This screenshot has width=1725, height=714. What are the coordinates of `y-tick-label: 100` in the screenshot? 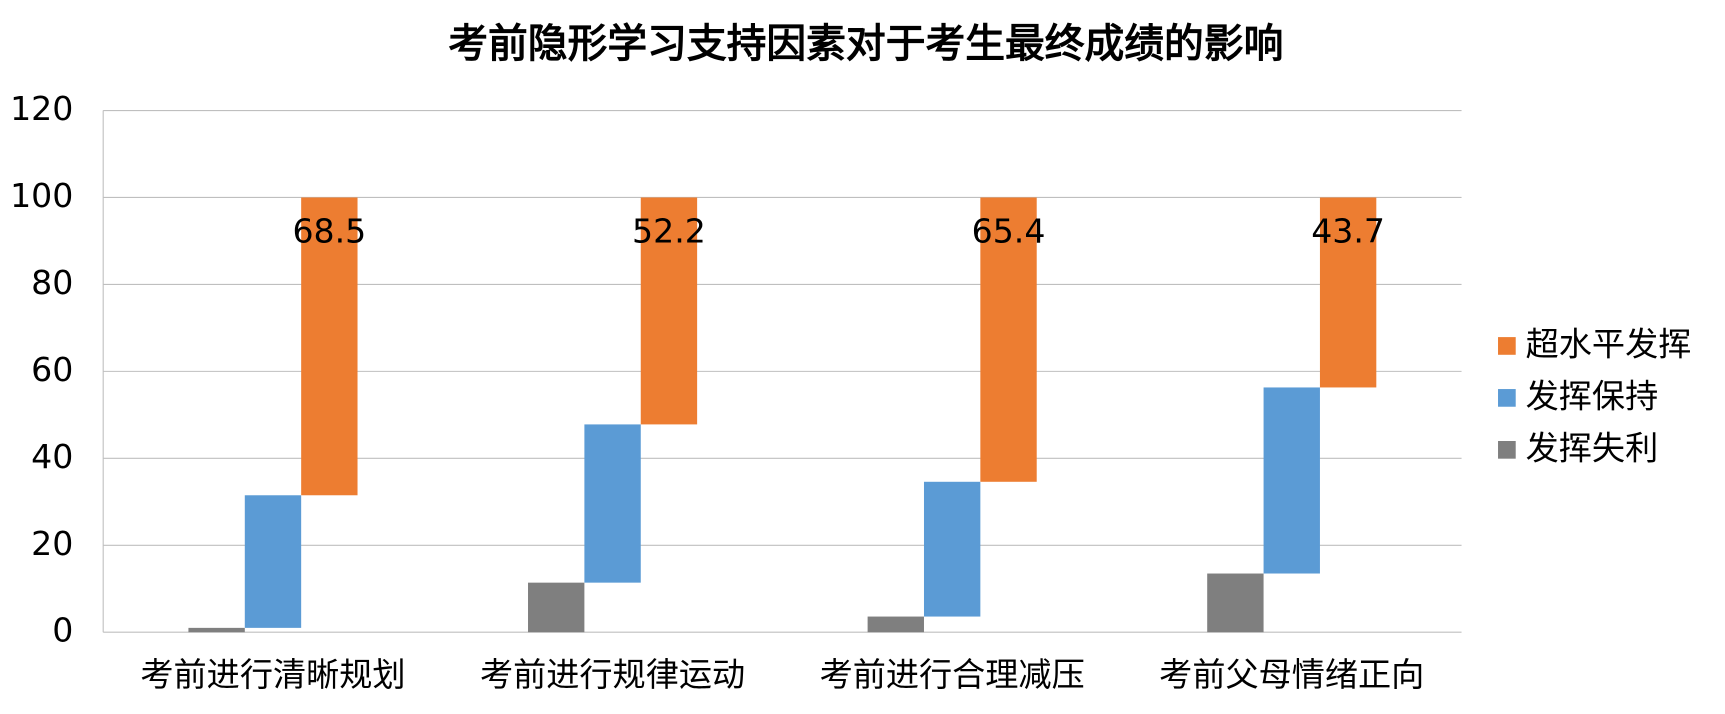 It's located at (41, 195).